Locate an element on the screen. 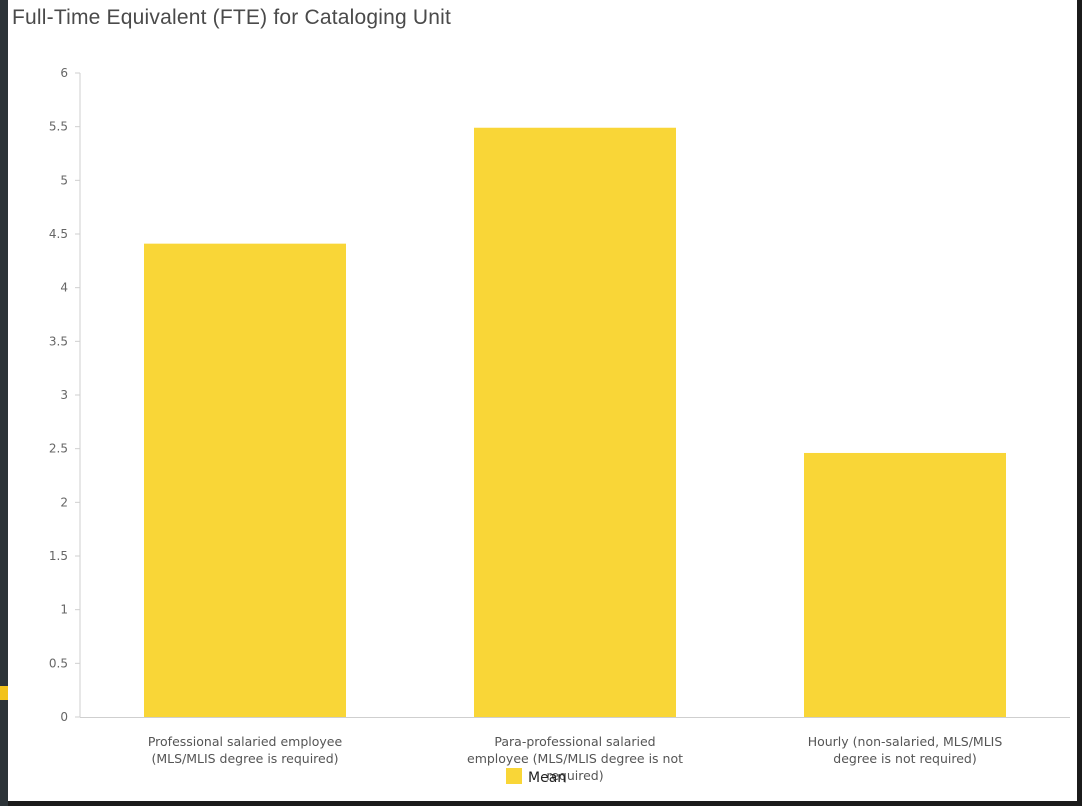  y-tick-label: 4 is located at coordinates (64, 288).